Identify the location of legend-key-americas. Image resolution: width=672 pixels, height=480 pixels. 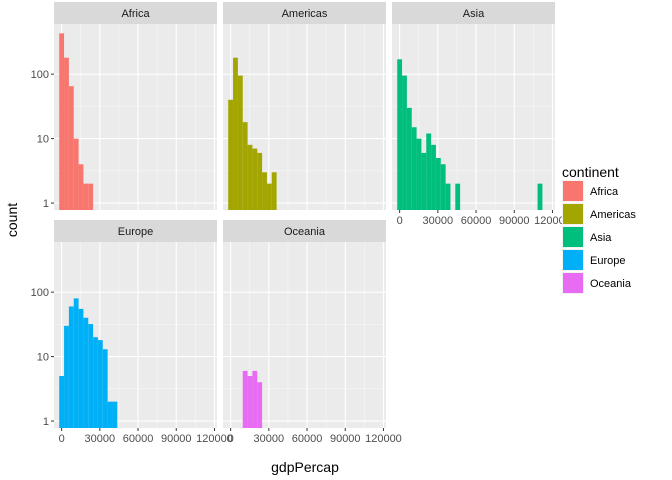
(573, 214).